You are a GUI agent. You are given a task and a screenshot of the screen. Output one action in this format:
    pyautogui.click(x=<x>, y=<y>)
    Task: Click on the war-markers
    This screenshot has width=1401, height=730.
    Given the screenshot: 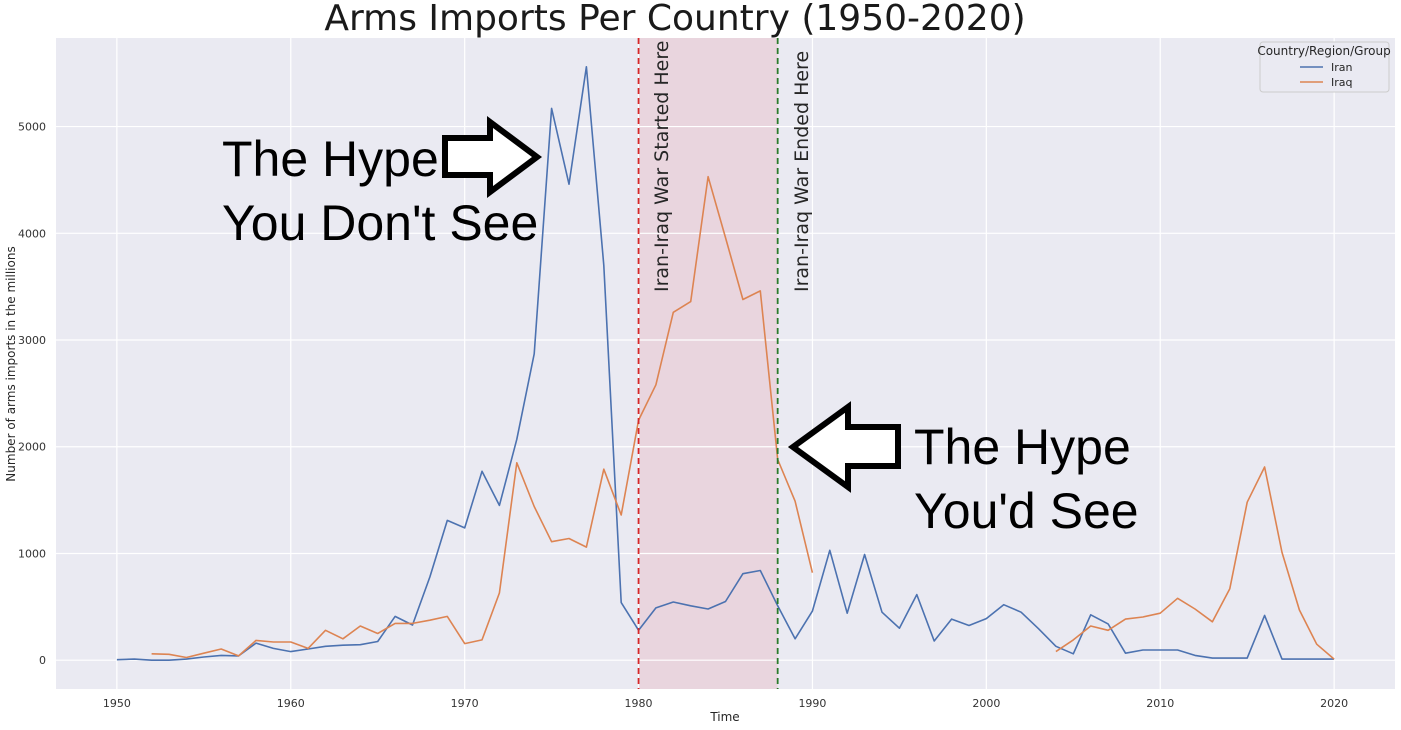 What is the action you would take?
    pyautogui.click(x=708, y=363)
    